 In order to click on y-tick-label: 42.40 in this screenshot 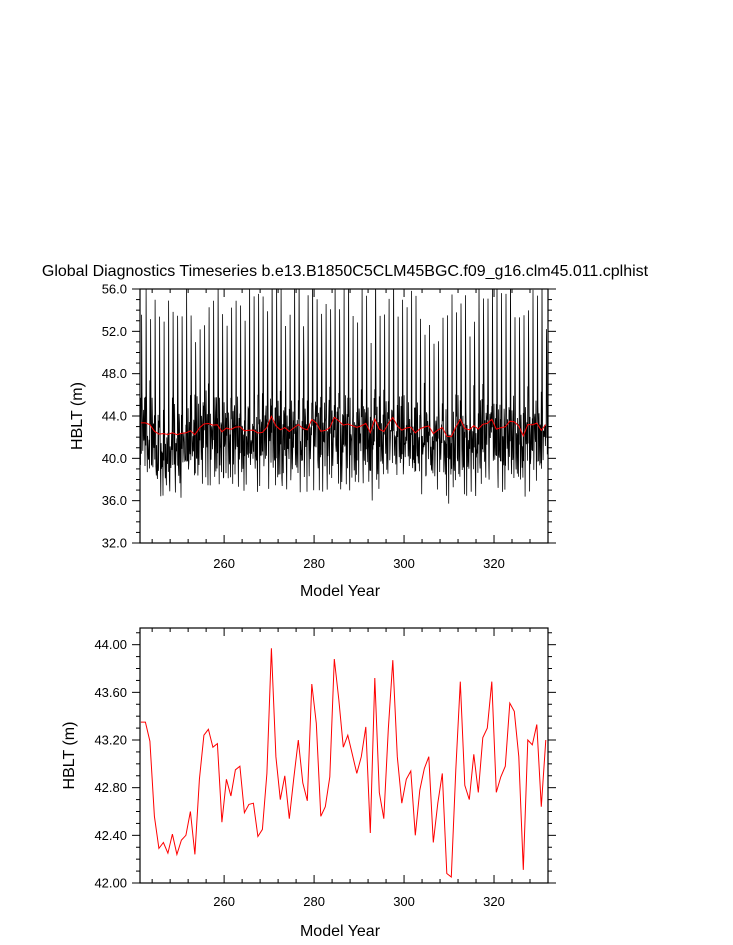, I will do `click(110, 835)`.